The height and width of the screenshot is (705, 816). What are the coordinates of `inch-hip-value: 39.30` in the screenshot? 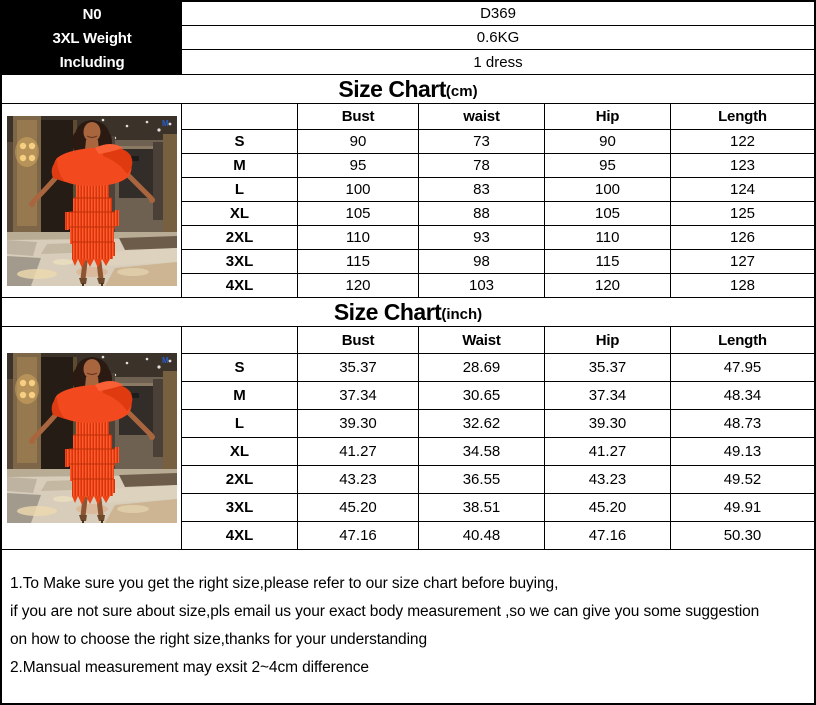 It's located at (607, 424).